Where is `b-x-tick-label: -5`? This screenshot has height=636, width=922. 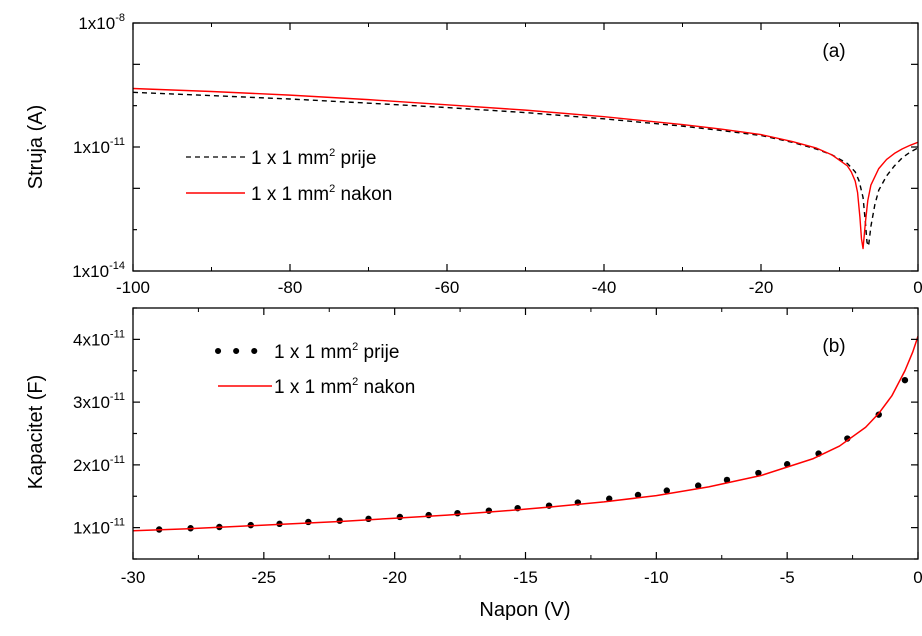
b-x-tick-label: -5 is located at coordinates (787, 577).